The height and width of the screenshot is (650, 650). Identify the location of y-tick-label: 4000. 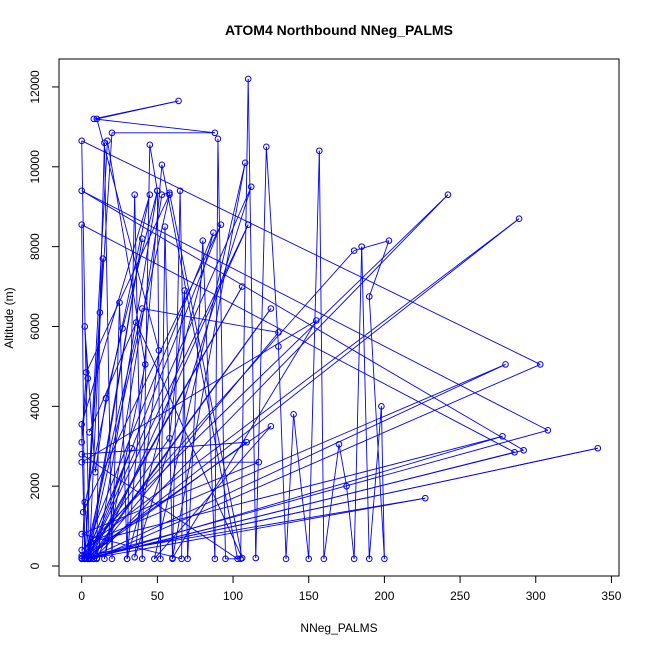
(35, 406).